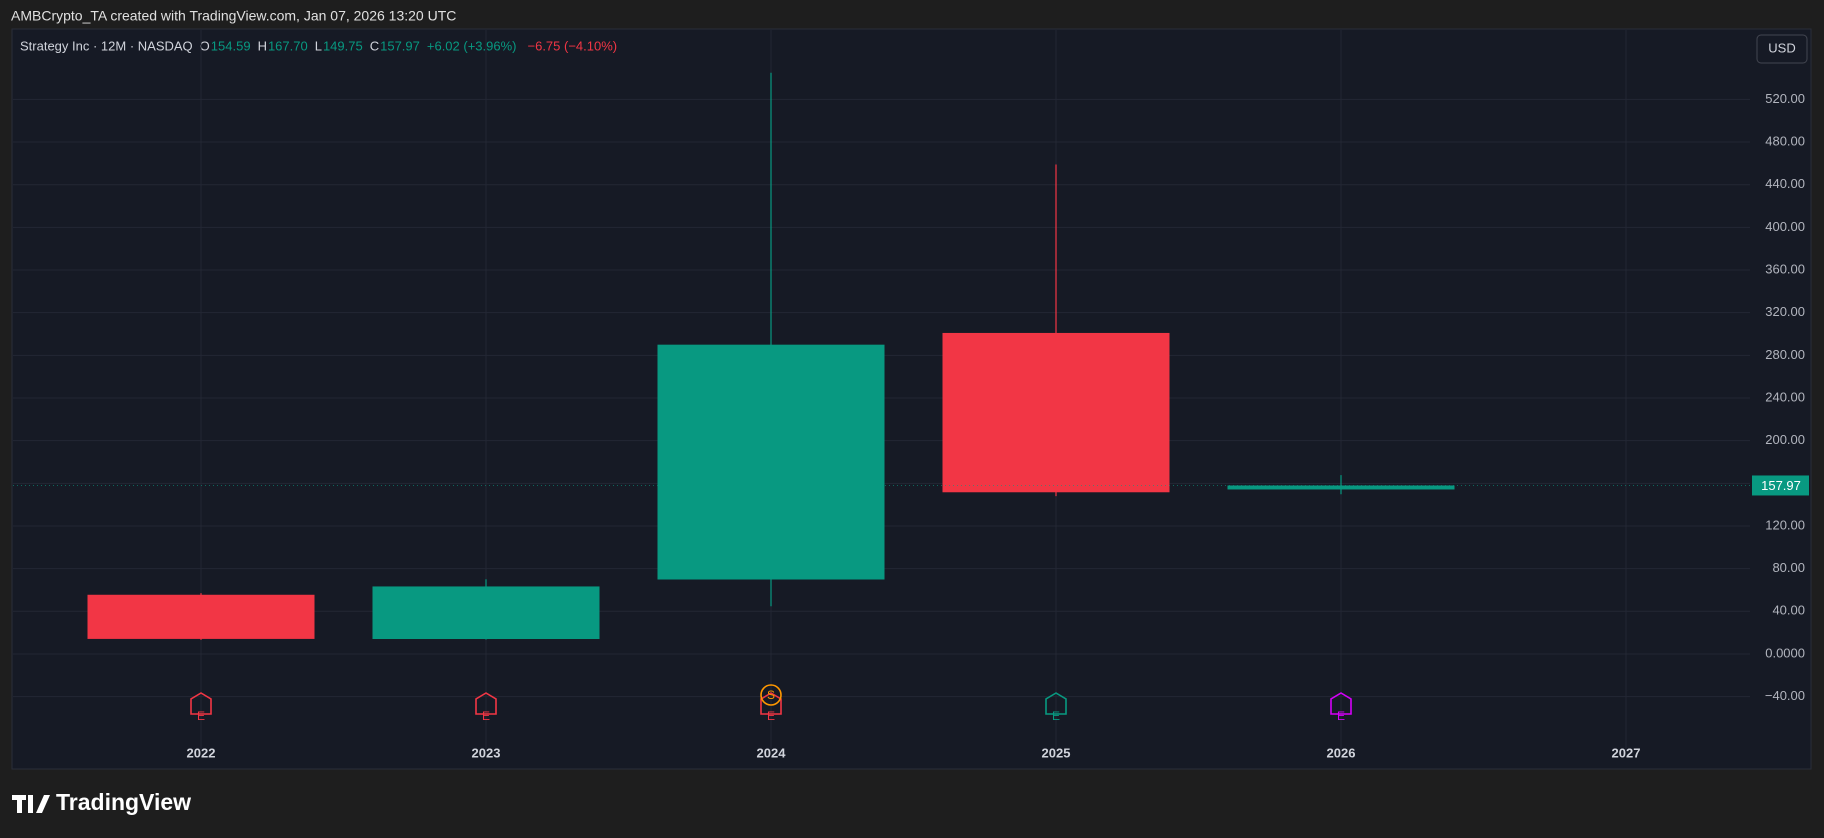 The height and width of the screenshot is (838, 1824). What do you see at coordinates (201, 752) in the screenshot?
I see `x-tick-label: 2022` at bounding box center [201, 752].